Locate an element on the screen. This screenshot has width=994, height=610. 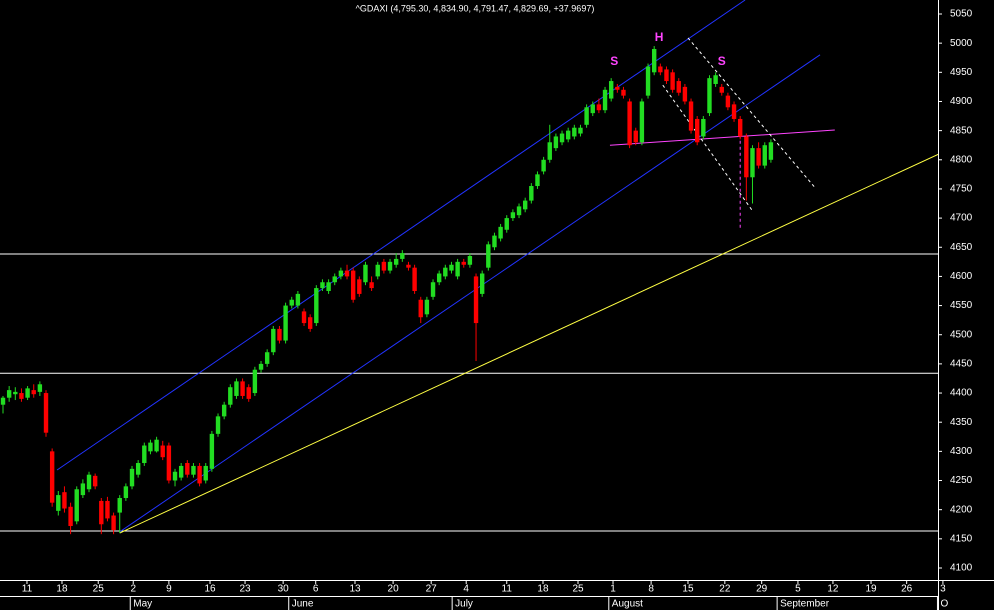
y-tick-label: 4950 is located at coordinates (961, 72).